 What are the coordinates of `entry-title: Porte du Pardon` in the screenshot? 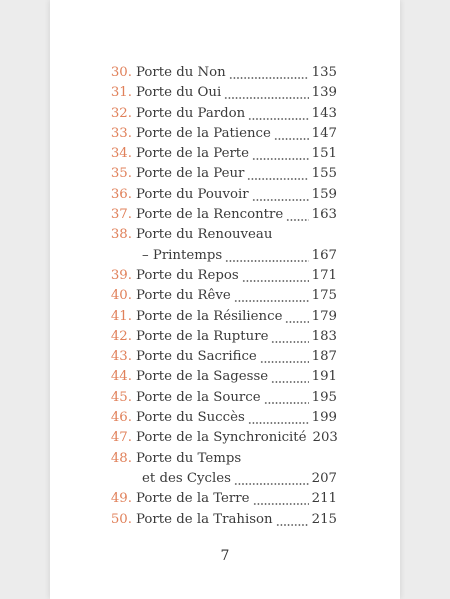 It's located at (191, 113).